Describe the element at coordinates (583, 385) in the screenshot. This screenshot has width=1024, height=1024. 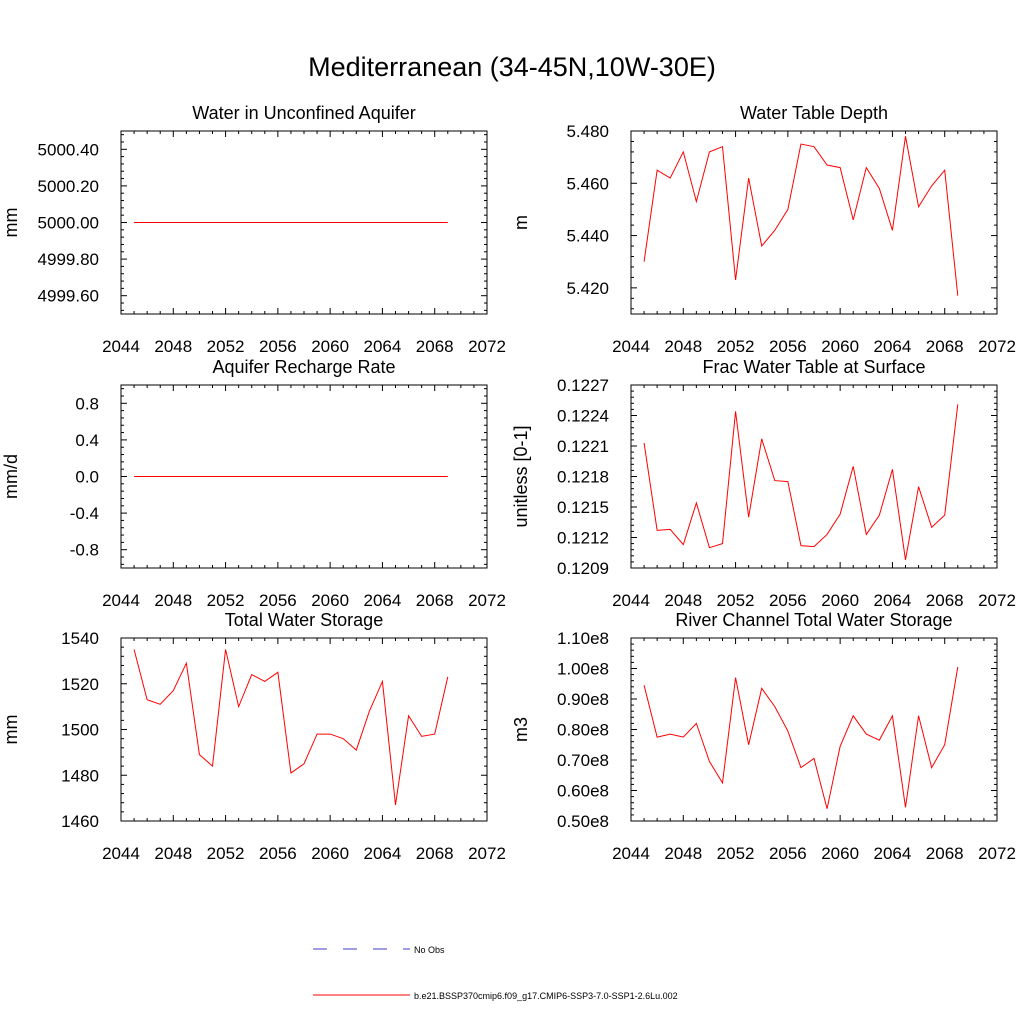
I see `y-tick-label: 0.1227` at that location.